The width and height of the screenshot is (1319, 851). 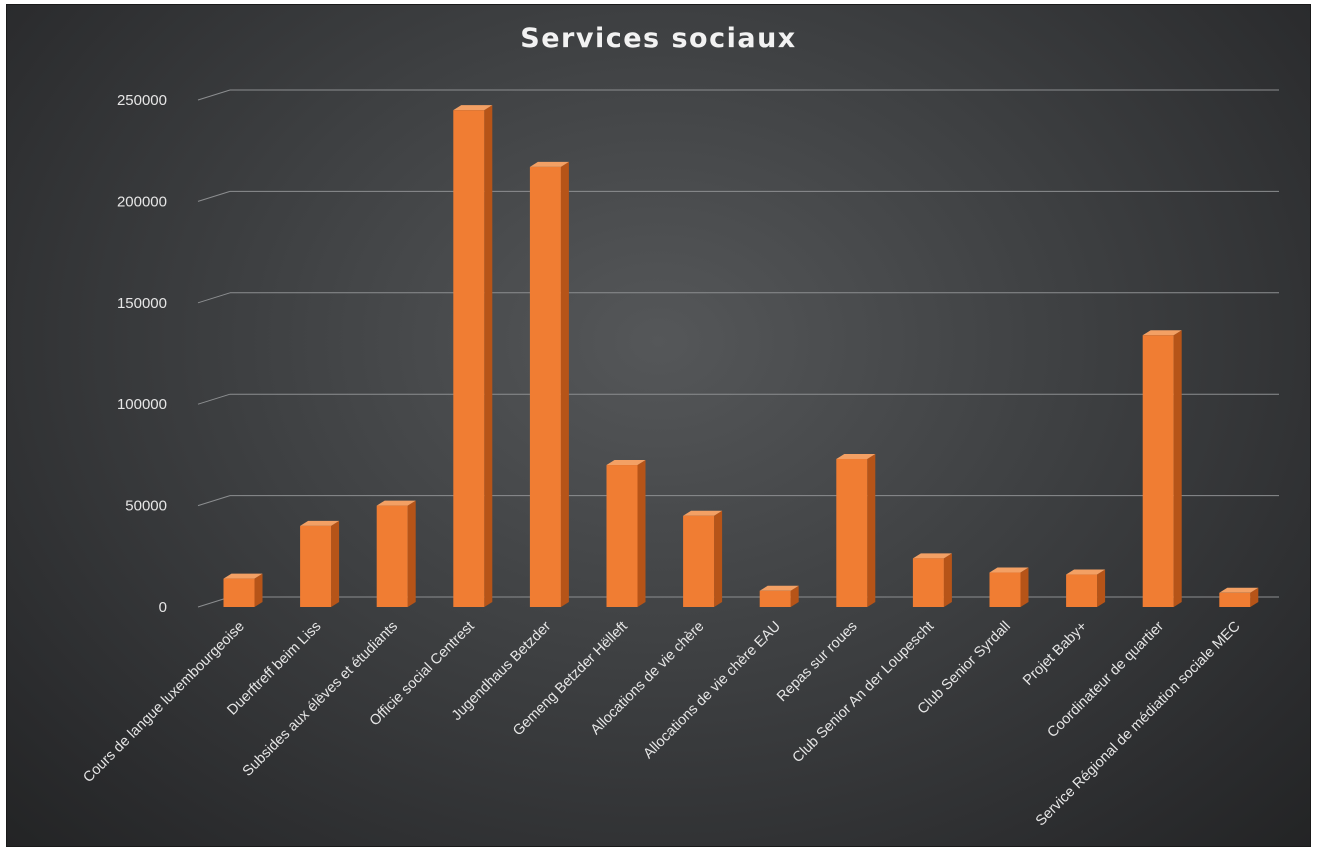 I want to click on y-tick-label: 200000, so click(x=142, y=201).